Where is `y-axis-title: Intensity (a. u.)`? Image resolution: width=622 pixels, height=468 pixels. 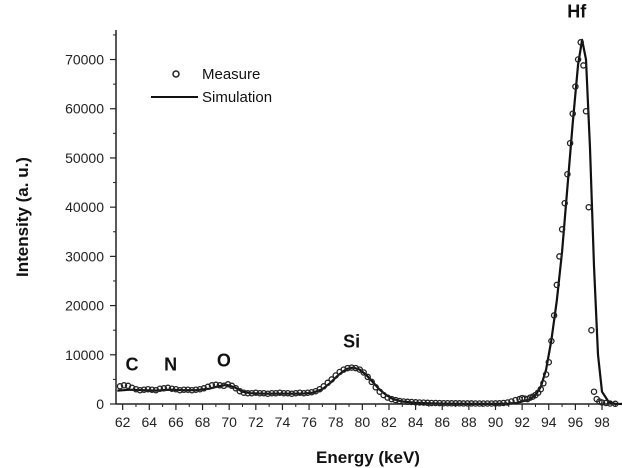
y-axis-title: Intensity (a. u.) is located at coordinates (22, 217).